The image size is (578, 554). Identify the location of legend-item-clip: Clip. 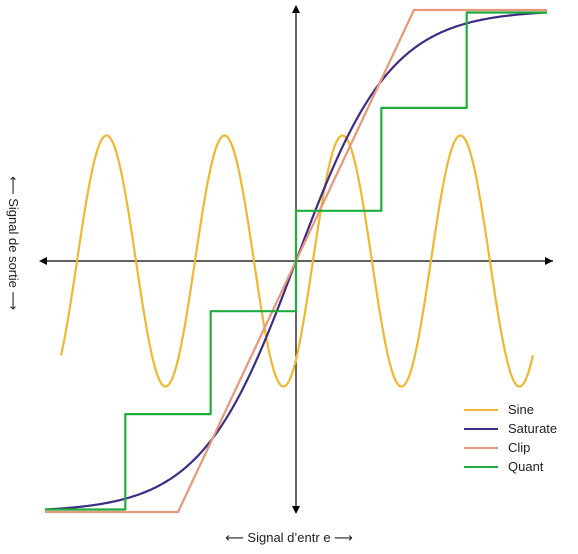
(510, 447).